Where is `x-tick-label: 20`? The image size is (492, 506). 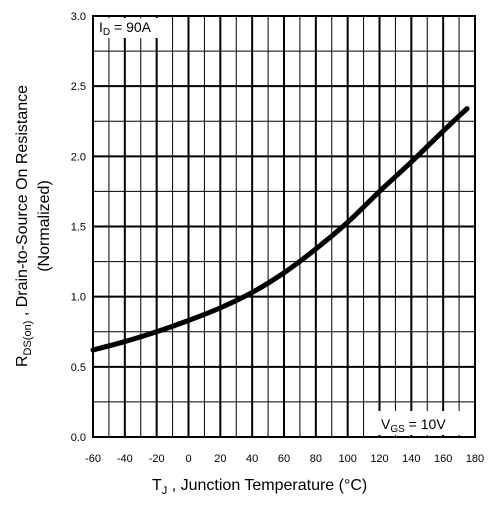
x-tick-label: 20 is located at coordinates (220, 459).